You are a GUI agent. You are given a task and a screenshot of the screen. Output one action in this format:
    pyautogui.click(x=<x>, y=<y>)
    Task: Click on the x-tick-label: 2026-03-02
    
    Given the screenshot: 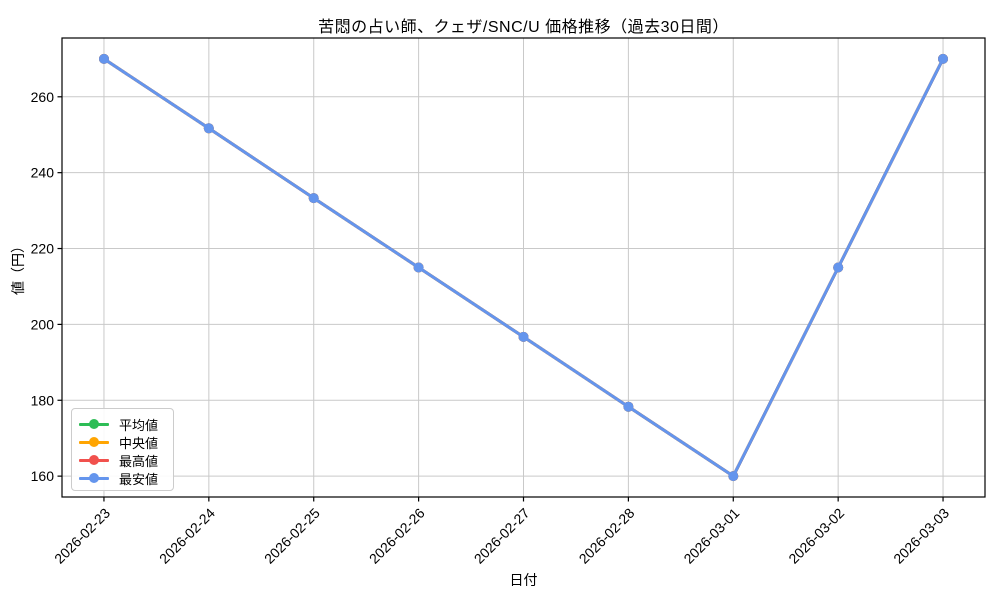 What is the action you would take?
    pyautogui.click(x=816, y=536)
    